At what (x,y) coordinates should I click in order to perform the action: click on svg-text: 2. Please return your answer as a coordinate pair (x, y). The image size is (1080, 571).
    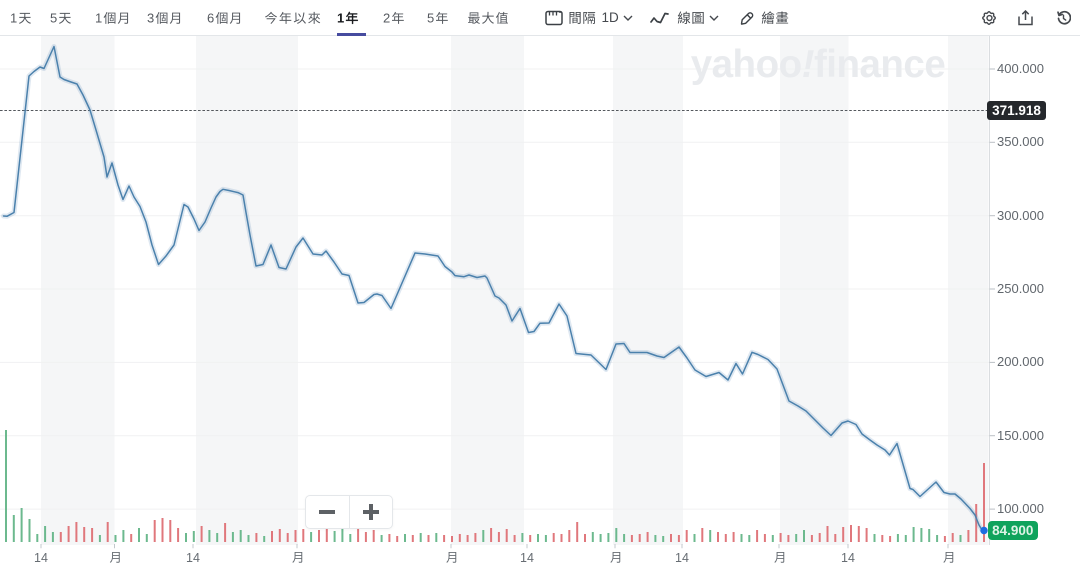
    Looking at the image, I should click on (386, 17).